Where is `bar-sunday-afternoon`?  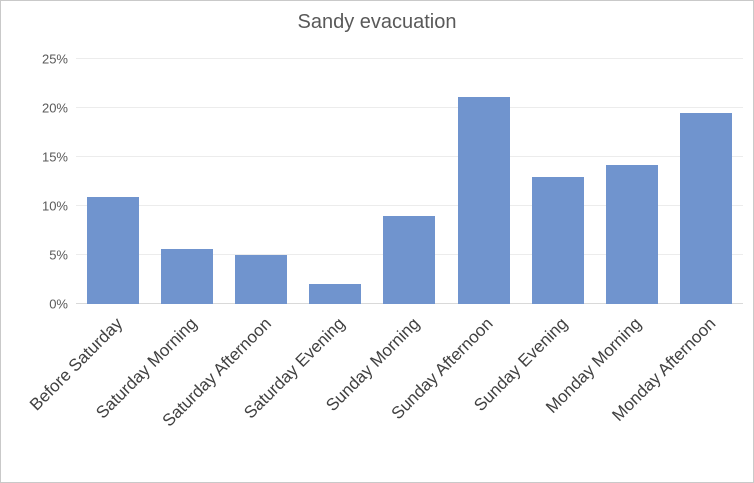 bar-sunday-afternoon is located at coordinates (483, 200).